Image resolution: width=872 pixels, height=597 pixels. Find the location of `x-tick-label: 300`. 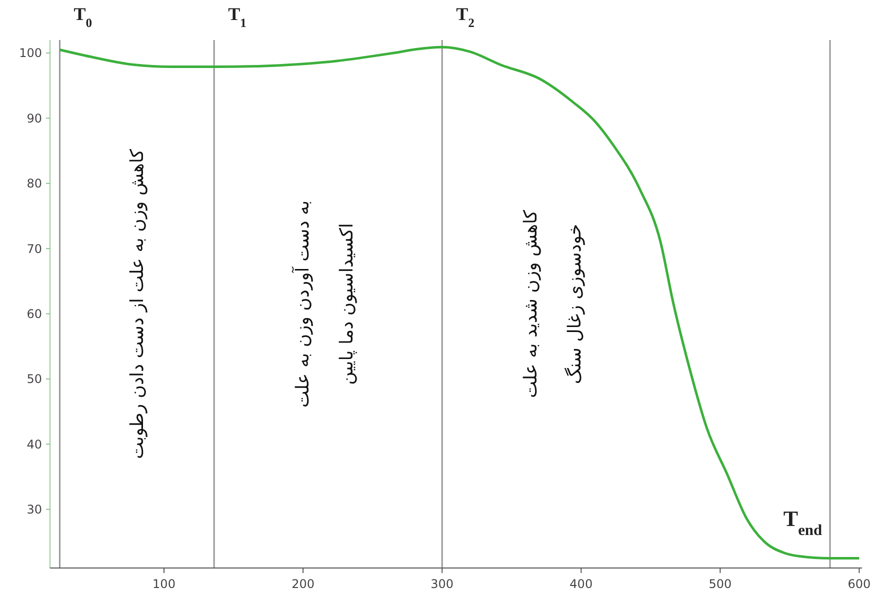

x-tick-label: 300 is located at coordinates (442, 584).